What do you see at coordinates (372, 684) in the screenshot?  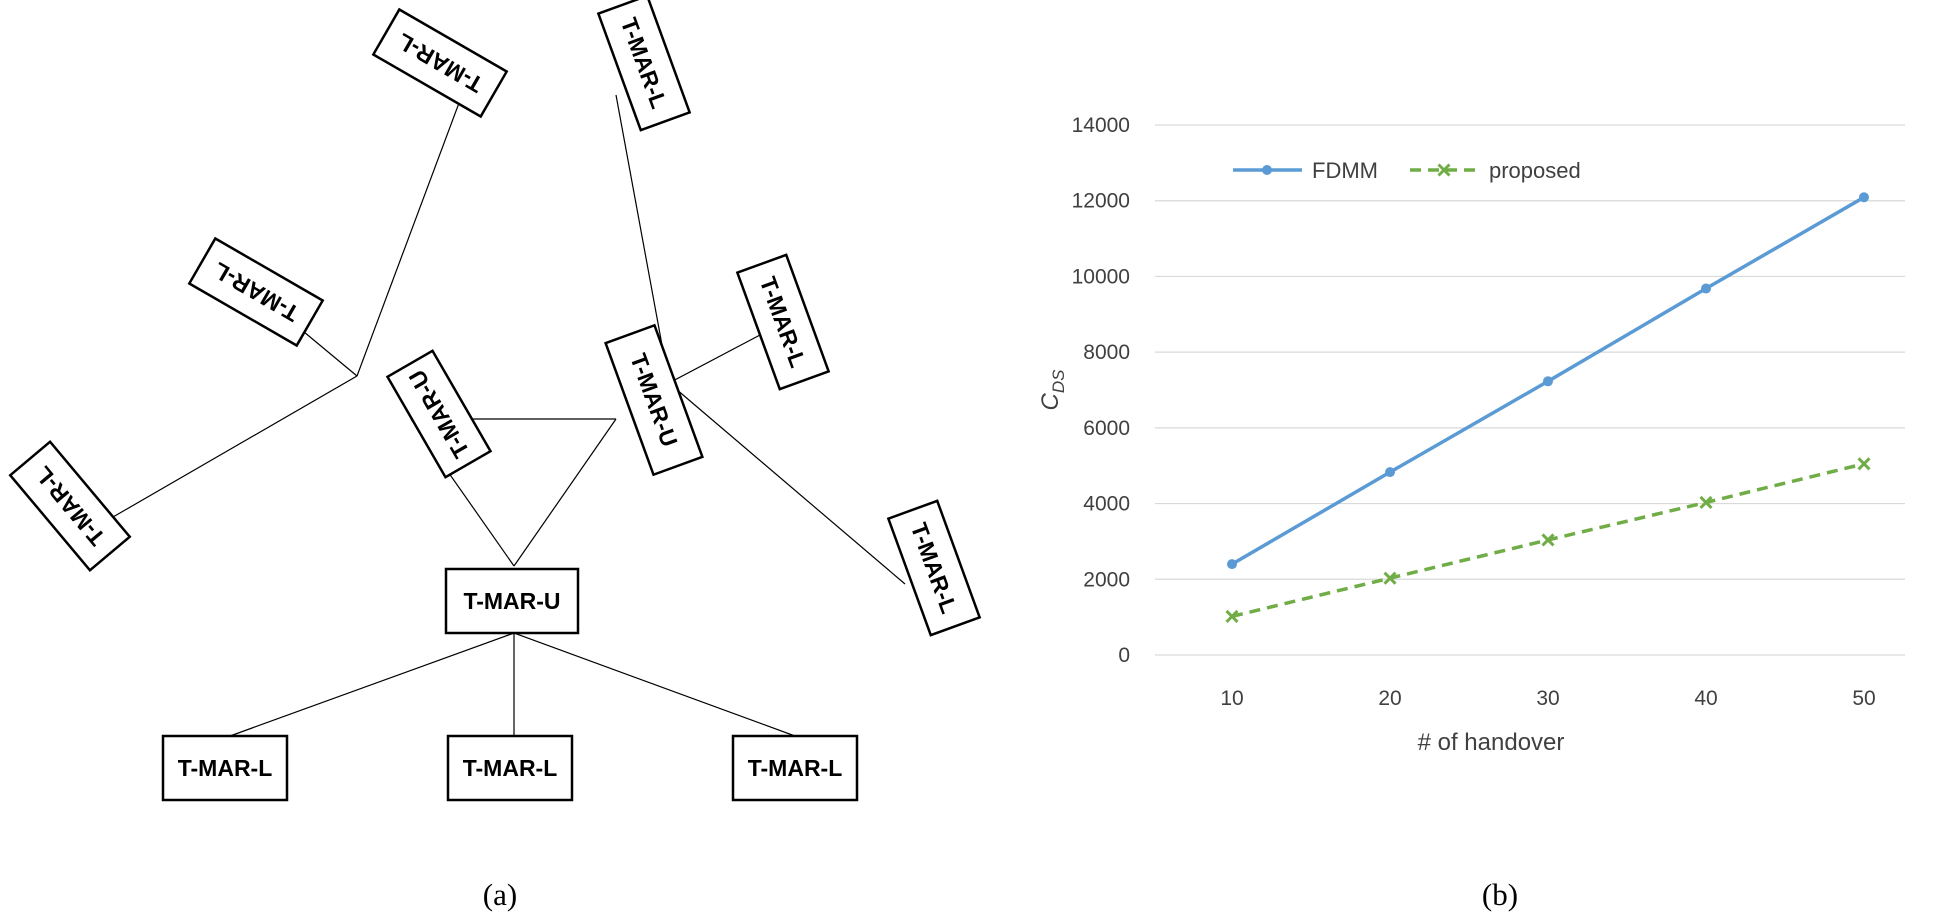 I see `edge-root-to-leaf-left` at bounding box center [372, 684].